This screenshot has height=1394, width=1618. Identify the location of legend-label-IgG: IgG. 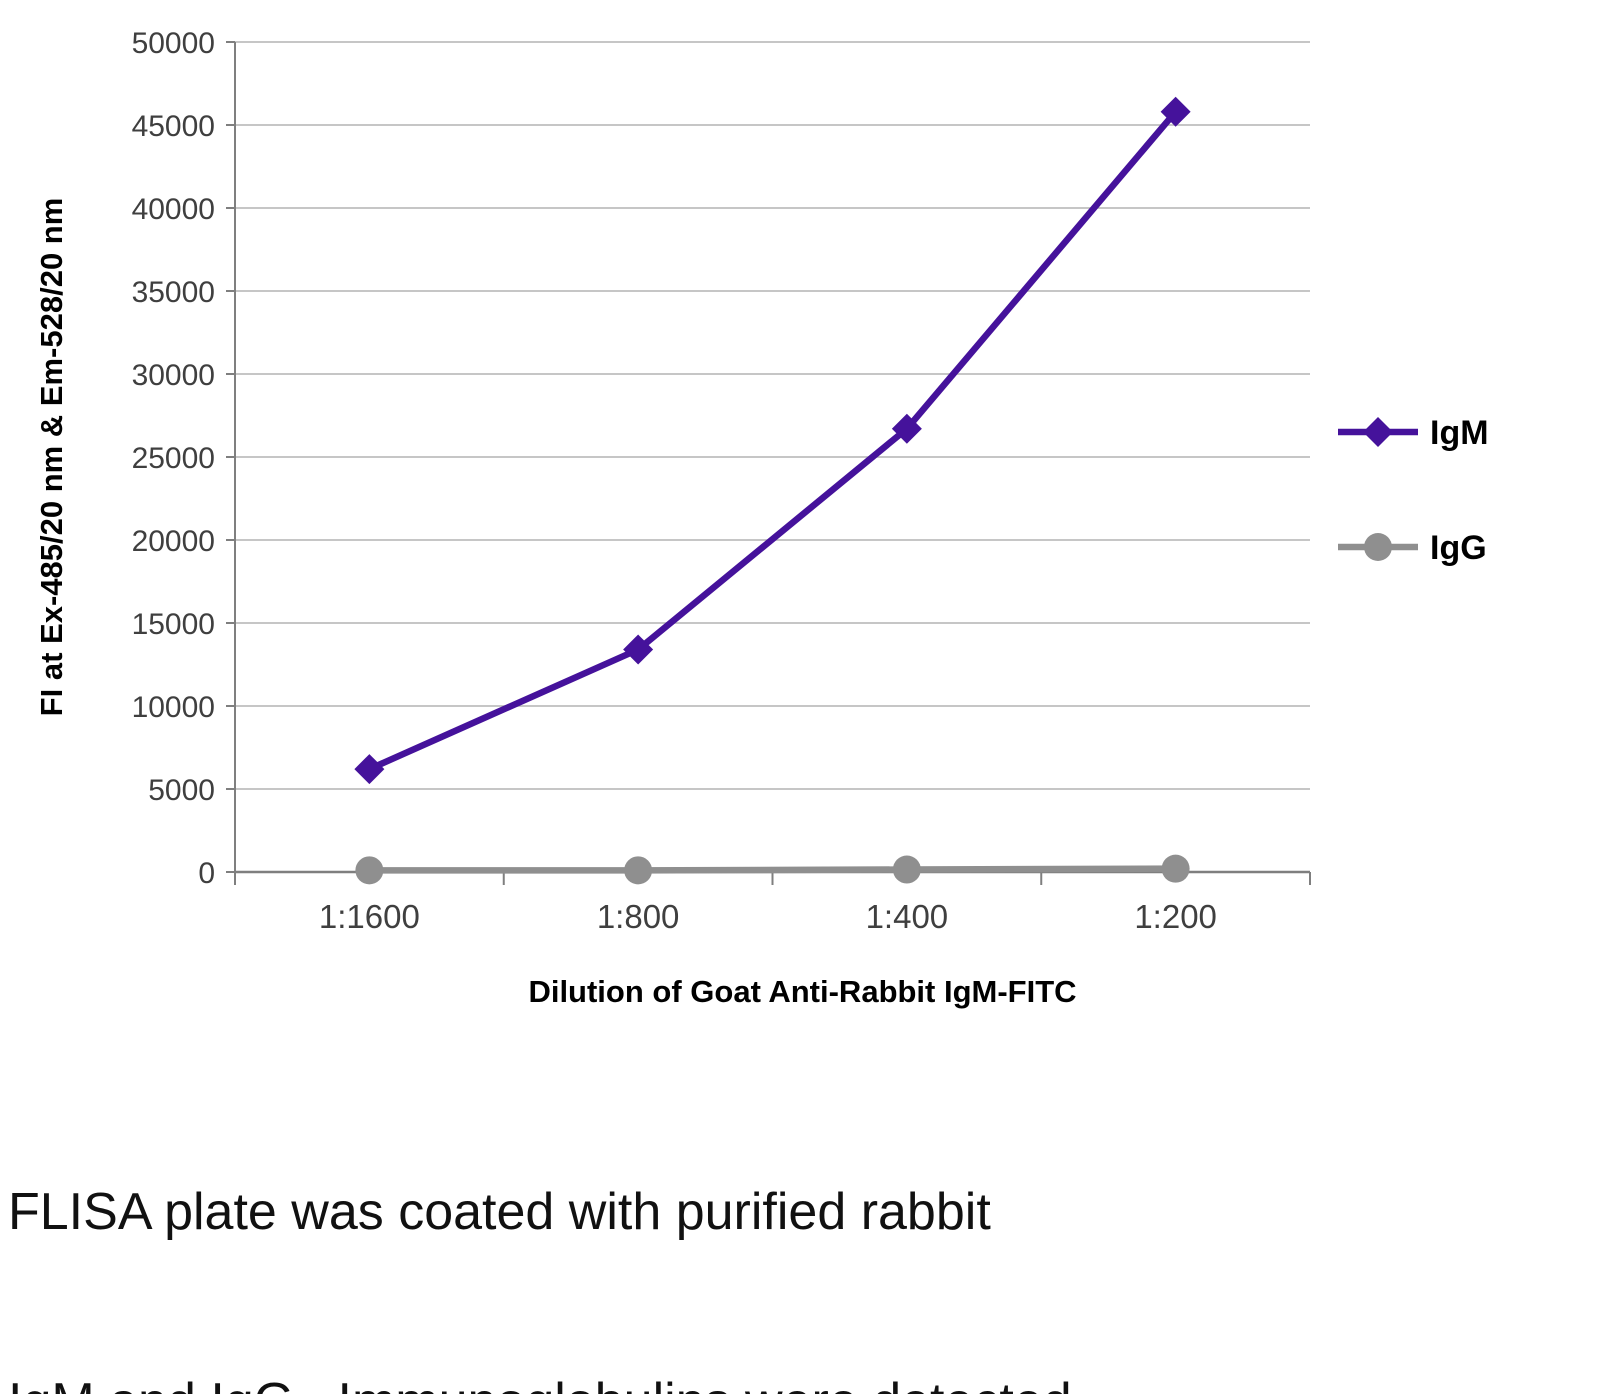
(1458, 548).